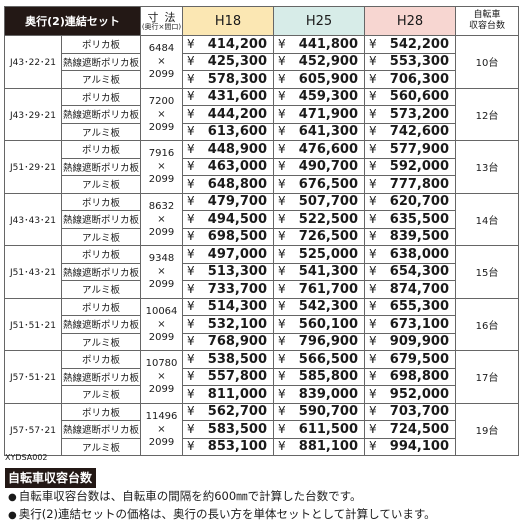  What do you see at coordinates (319, 271) in the screenshot?
I see `price-h25: ¥541,300` at bounding box center [319, 271].